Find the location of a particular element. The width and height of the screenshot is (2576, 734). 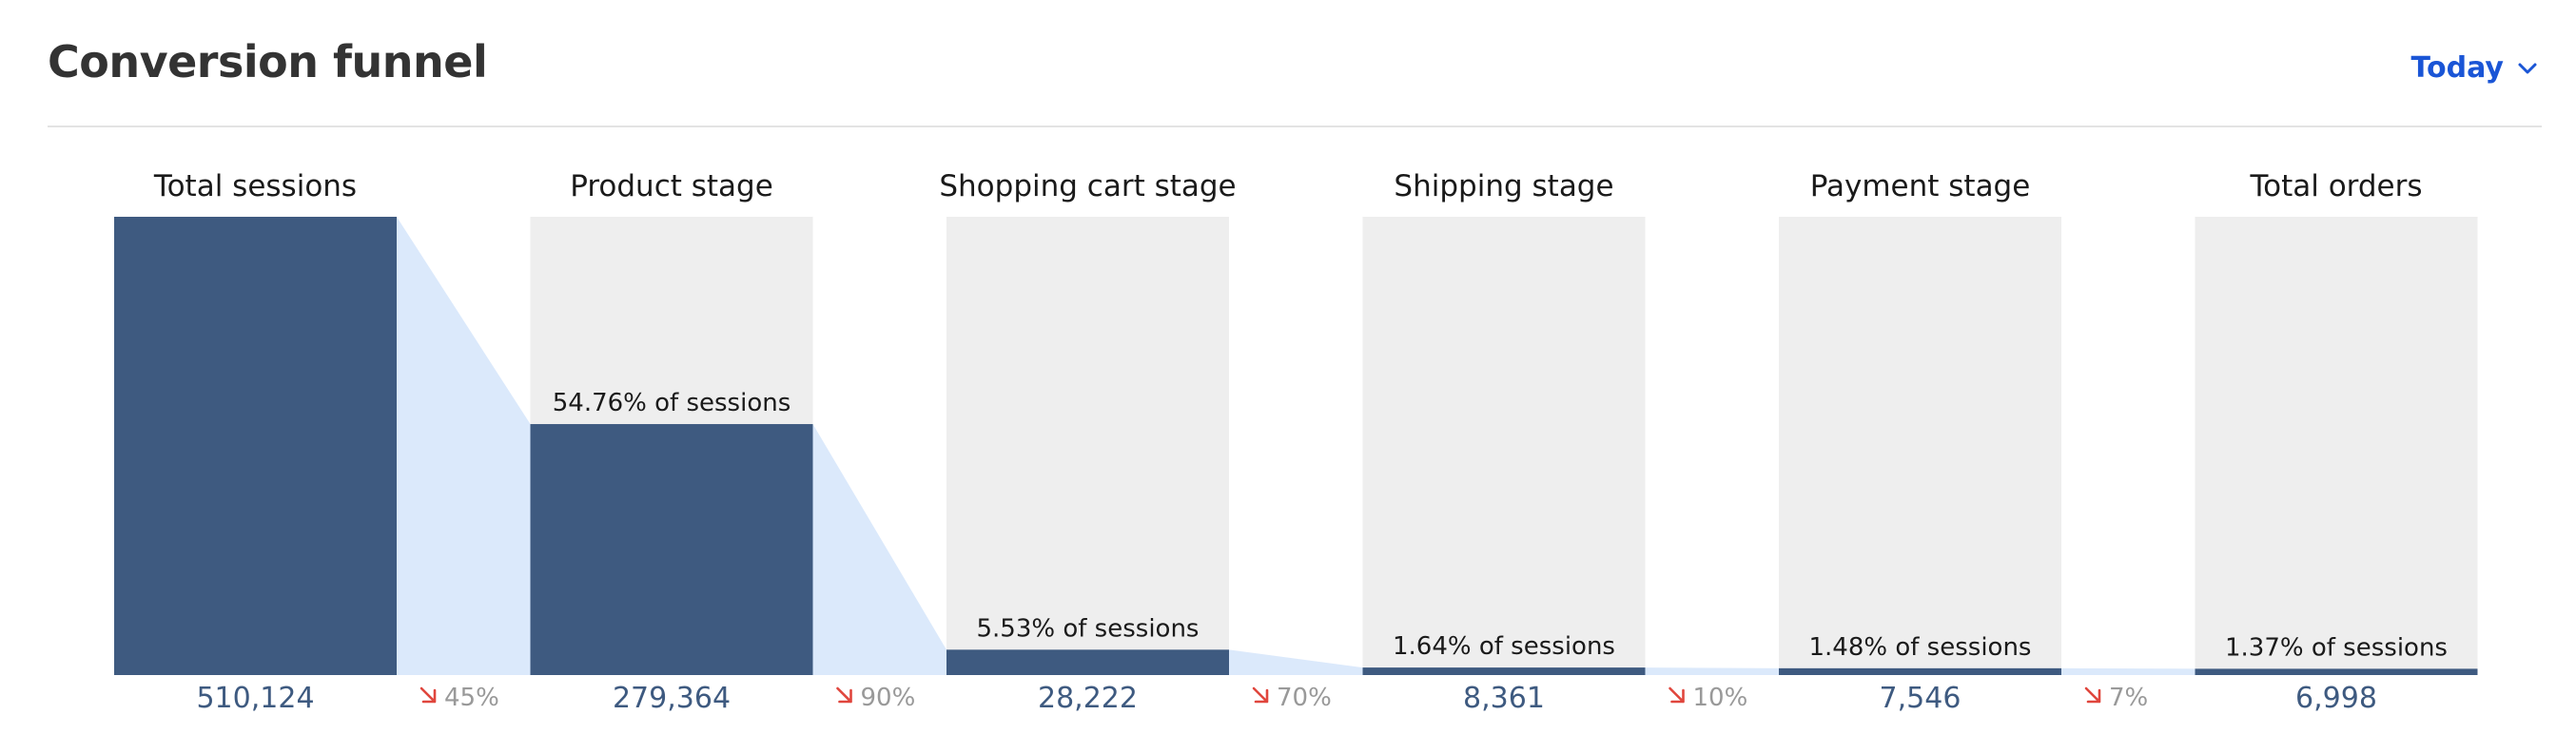

date-range-dropdown: Today is located at coordinates (2475, 68).